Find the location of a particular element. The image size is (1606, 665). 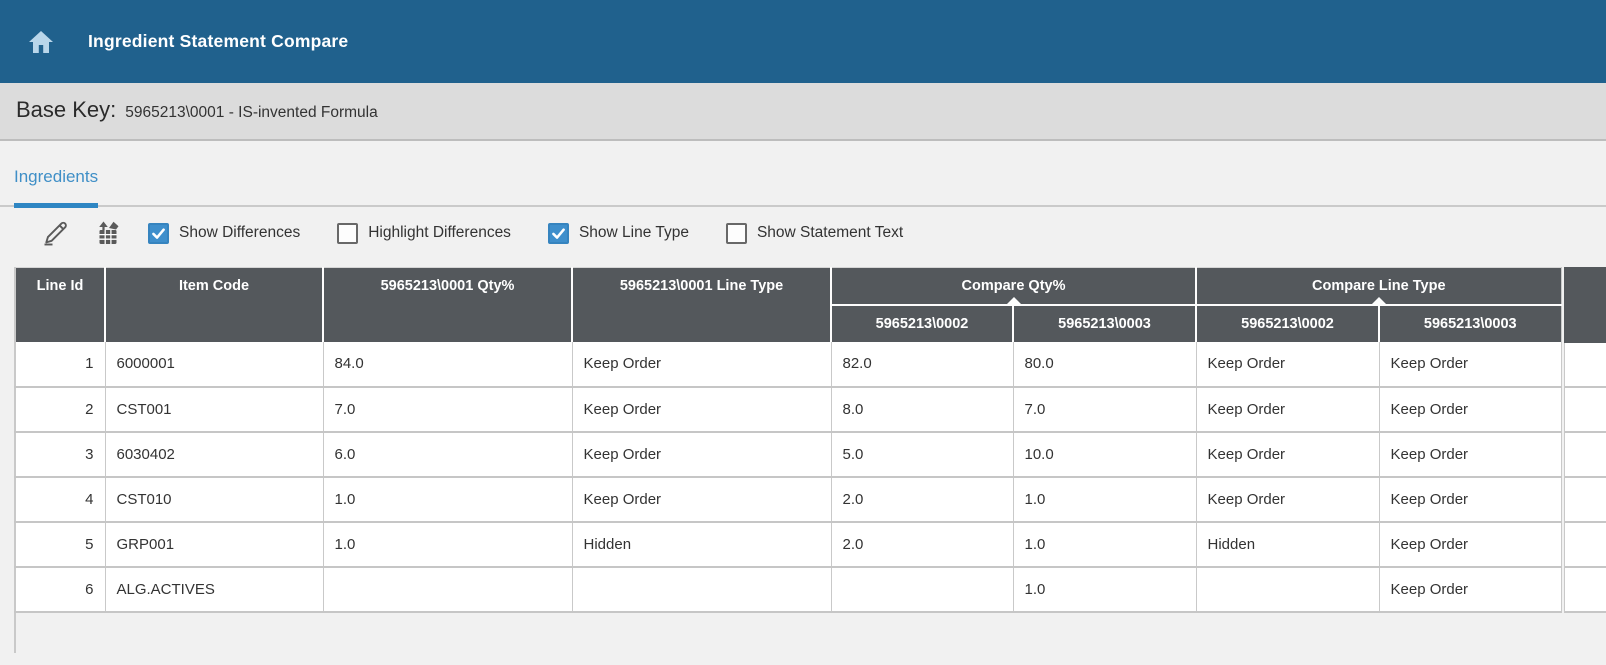

cell-item-code: CST001 is located at coordinates (214, 409).